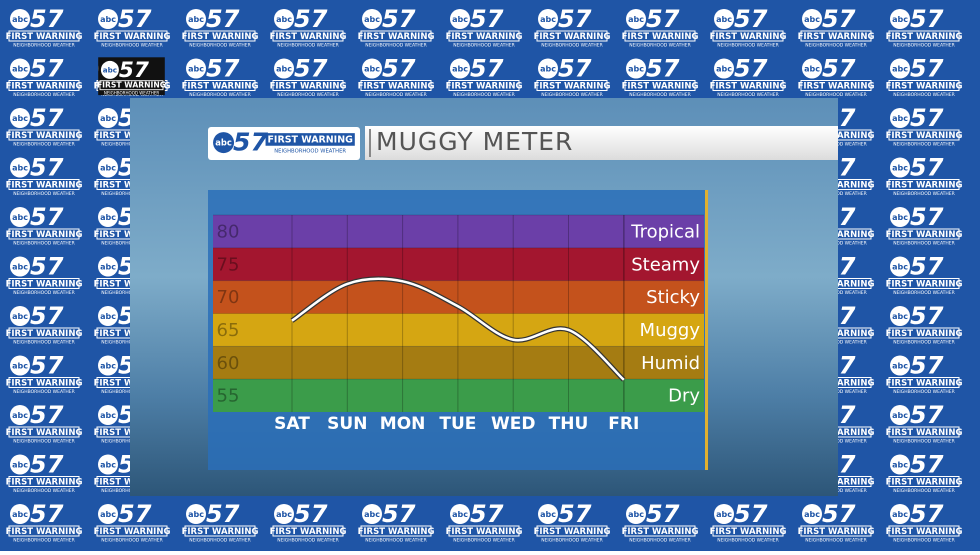 This screenshot has height=555, width=980. What do you see at coordinates (474, 141) in the screenshot?
I see `chart-title: MUGGY METER` at bounding box center [474, 141].